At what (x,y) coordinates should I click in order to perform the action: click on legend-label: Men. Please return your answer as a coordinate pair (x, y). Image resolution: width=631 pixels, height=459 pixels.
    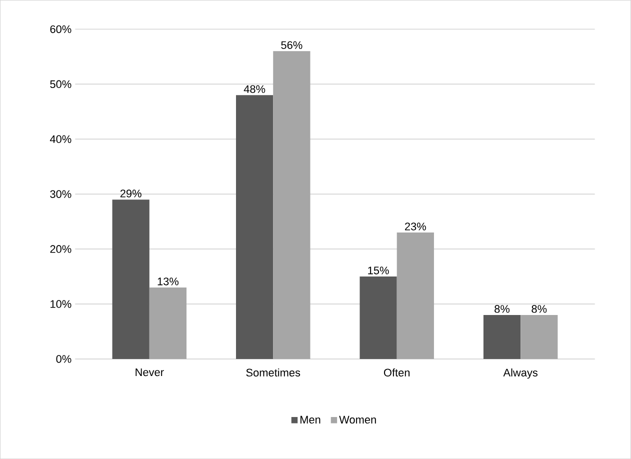
    Looking at the image, I should click on (310, 420).